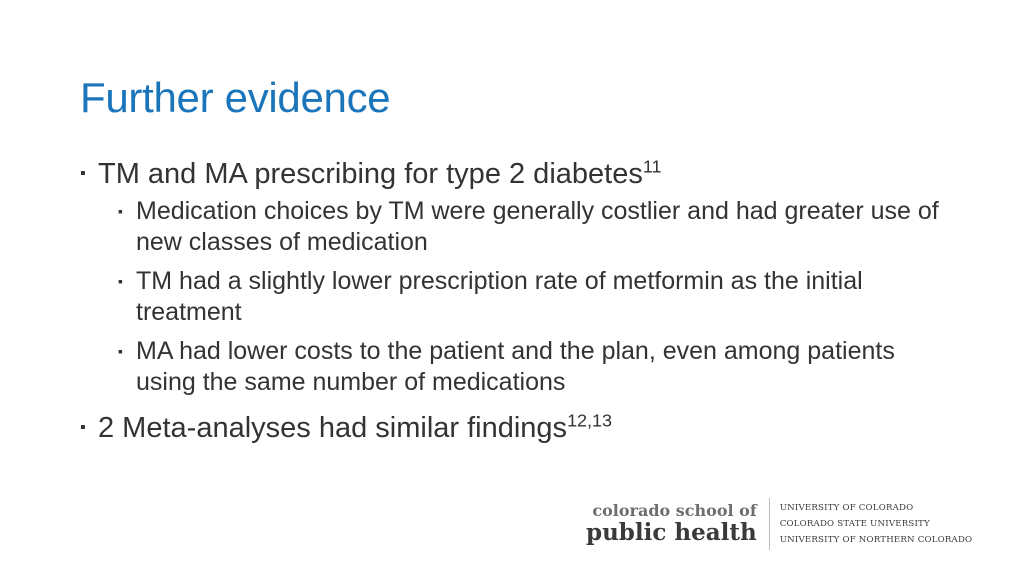 Image resolution: width=1024 pixels, height=576 pixels. Describe the element at coordinates (333, 428) in the screenshot. I see `bullet-text: 2 Meta-analyses had similar findings` at that location.